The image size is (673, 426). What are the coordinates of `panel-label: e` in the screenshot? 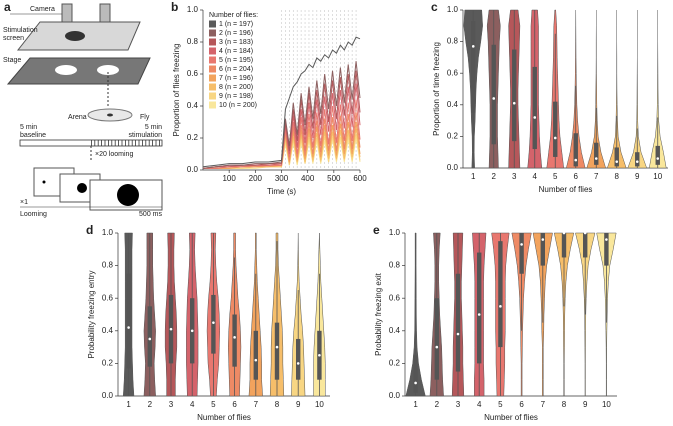 It's located at (376, 230).